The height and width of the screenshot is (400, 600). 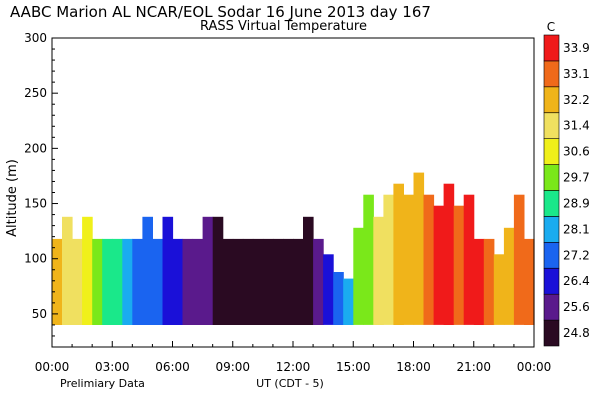 What do you see at coordinates (576, 255) in the screenshot?
I see `colorbar-label: 27.2` at bounding box center [576, 255].